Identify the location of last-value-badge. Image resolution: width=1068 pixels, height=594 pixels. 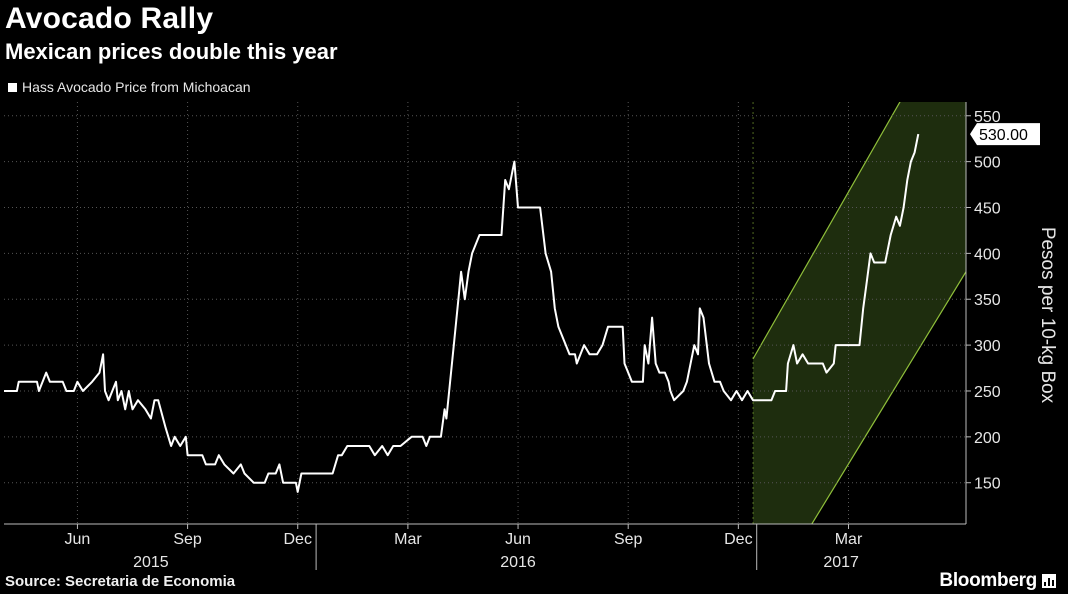
(1005, 134).